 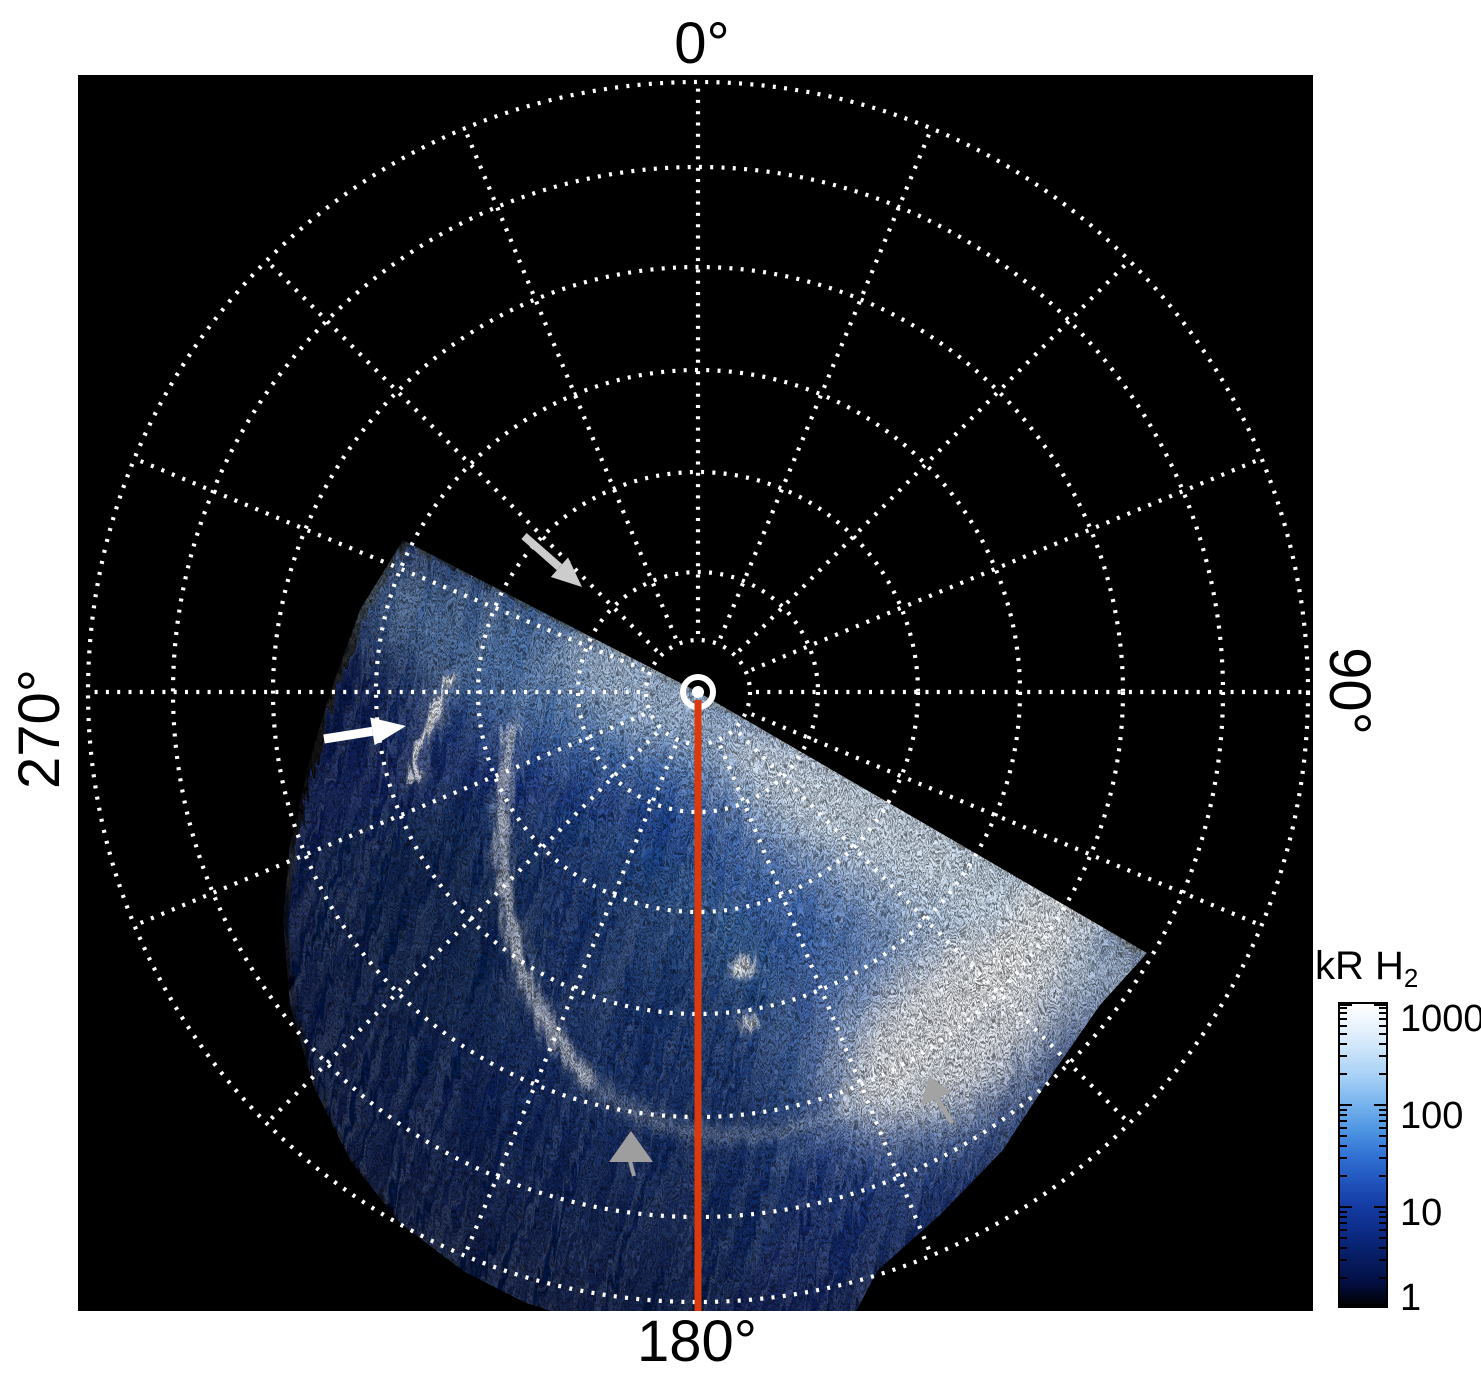 I want to click on pole-dot, so click(x=698, y=692).